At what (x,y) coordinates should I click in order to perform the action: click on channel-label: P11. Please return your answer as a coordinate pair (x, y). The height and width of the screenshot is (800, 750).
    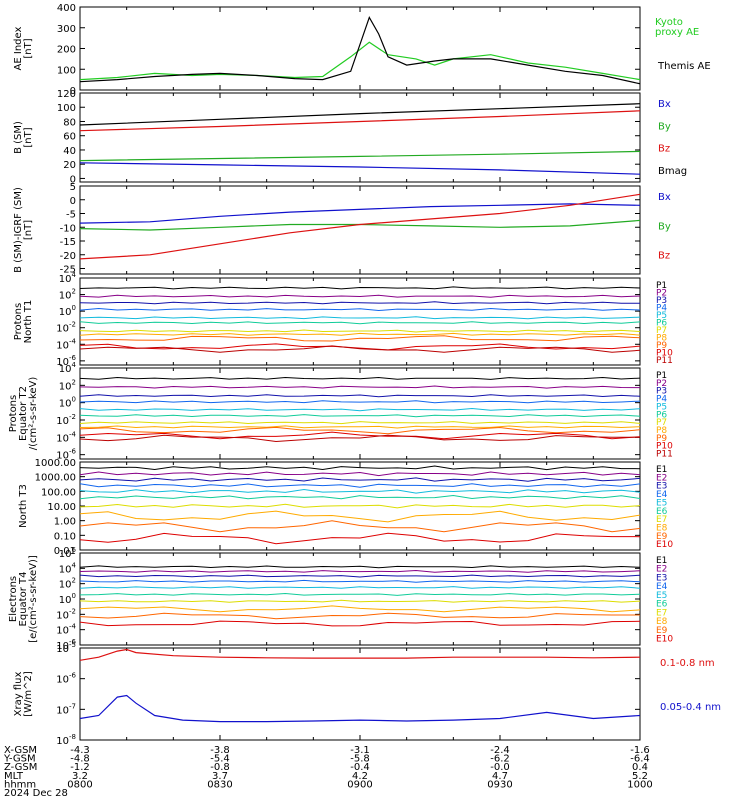
    Looking at the image, I should click on (664, 455).